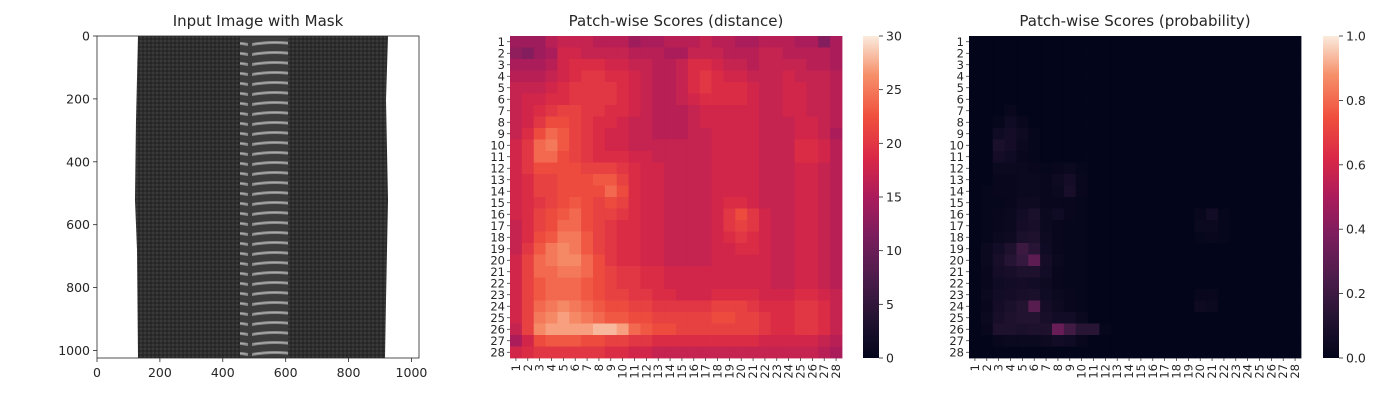 The width and height of the screenshot is (1400, 400). What do you see at coordinates (160, 372) in the screenshot?
I see `x-tick-label: 200` at bounding box center [160, 372].